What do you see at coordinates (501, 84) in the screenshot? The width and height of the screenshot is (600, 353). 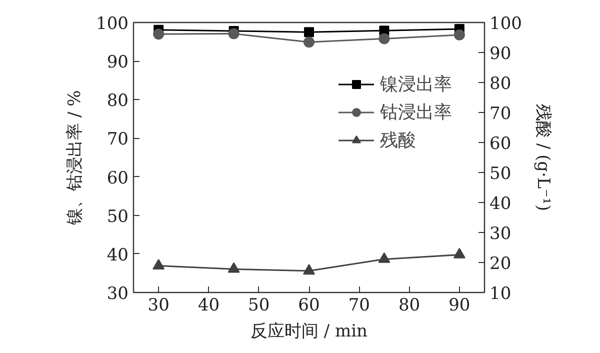 I see `y2-tick-label: 80` at bounding box center [501, 84].